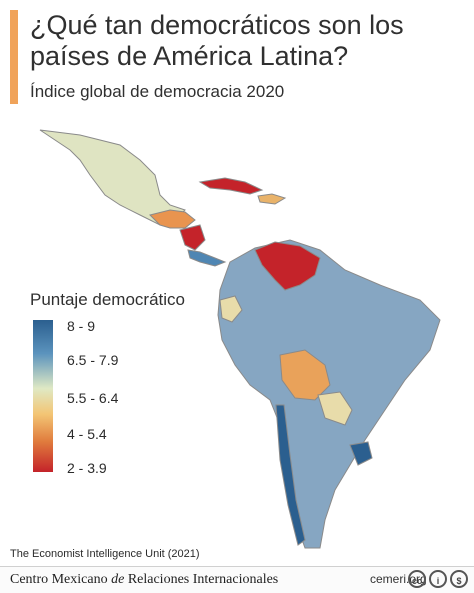 This screenshot has height=593, width=474. Describe the element at coordinates (305, 375) in the screenshot. I see `region-bolivia` at that location.